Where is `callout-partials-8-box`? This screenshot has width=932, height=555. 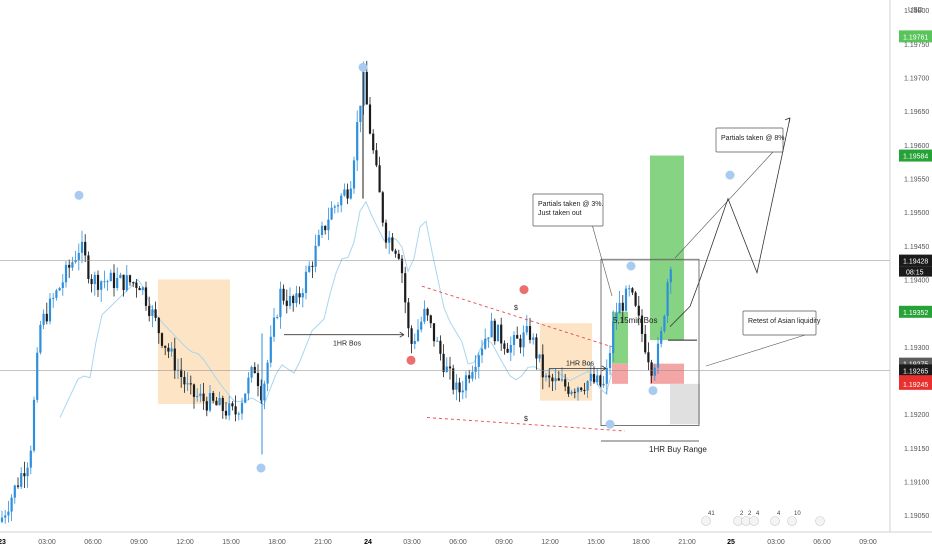 callout-partials-8-box is located at coordinates (749, 140).